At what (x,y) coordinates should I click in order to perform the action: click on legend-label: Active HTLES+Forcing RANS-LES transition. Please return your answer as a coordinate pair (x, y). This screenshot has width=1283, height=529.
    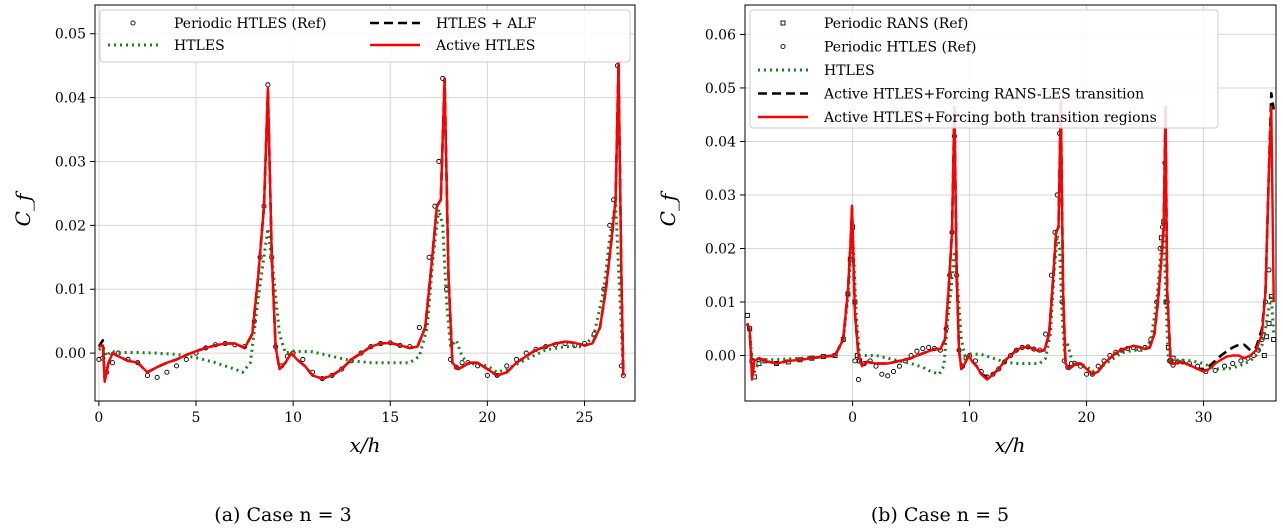
    Looking at the image, I should click on (983, 95).